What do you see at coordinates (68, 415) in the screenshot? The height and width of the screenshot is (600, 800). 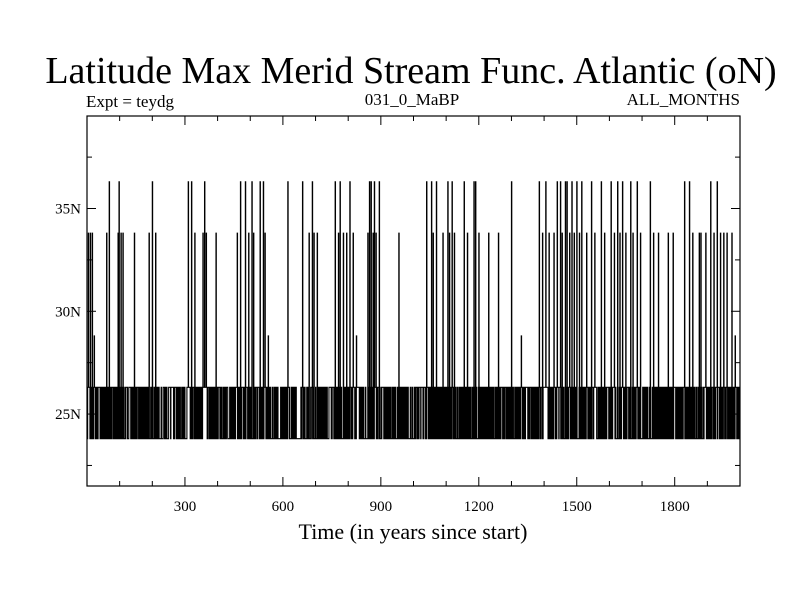 I see `y-tick-label: 25N` at bounding box center [68, 415].